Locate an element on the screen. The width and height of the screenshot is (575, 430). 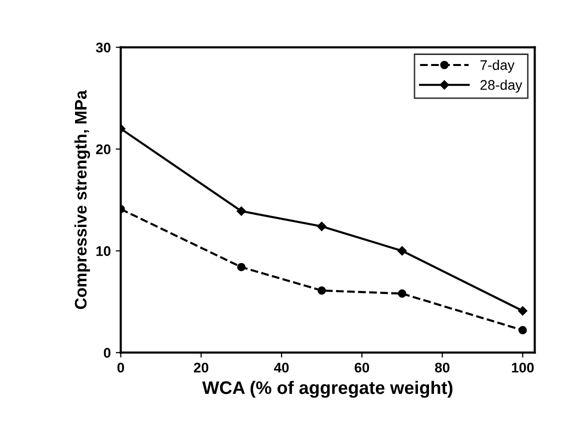
x-tick-label: 0 is located at coordinates (120, 367).